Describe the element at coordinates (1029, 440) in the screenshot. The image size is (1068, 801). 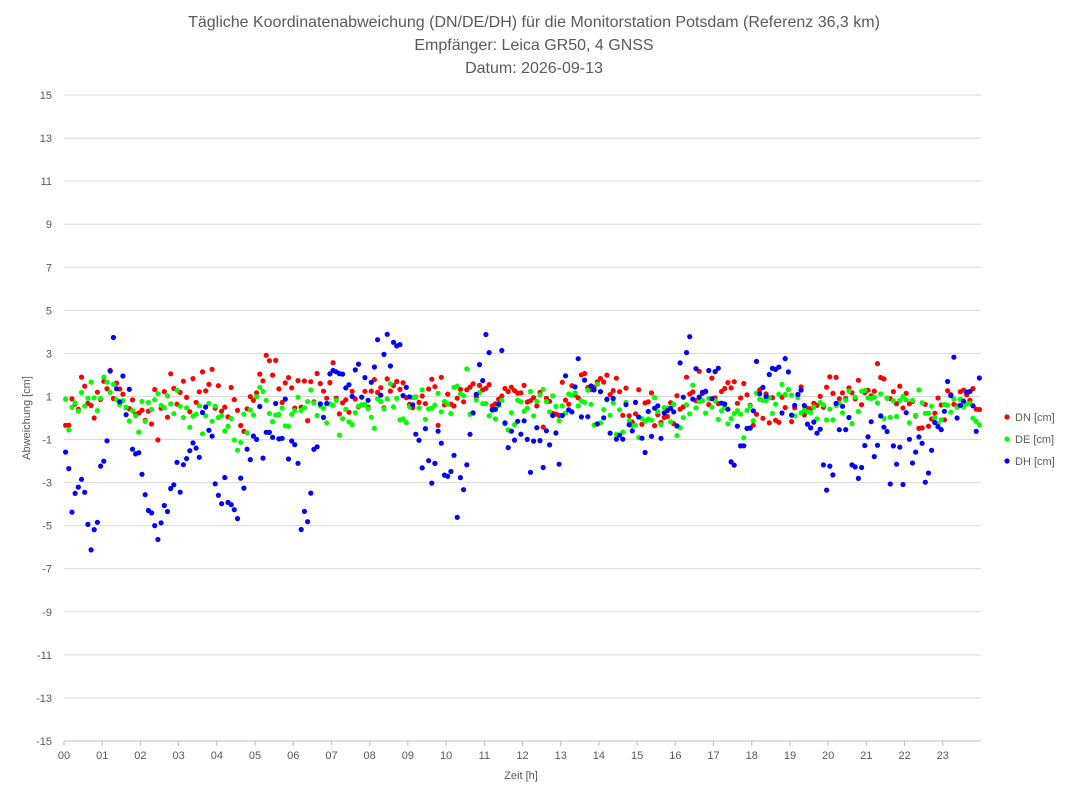
I see `legend: DN [cm] DE [cm] DH [cm]` at that location.